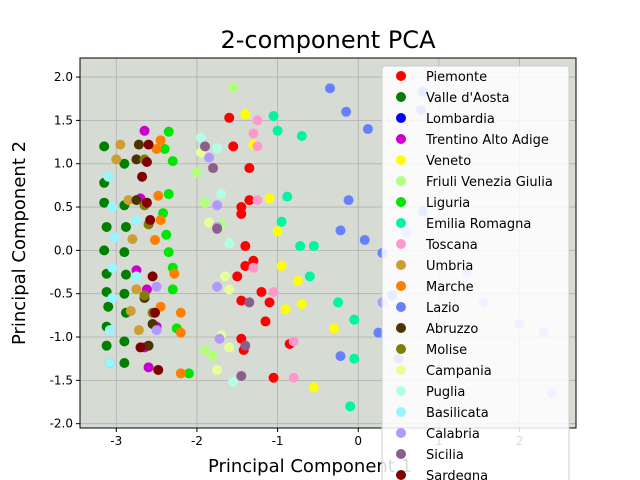  I want to click on y-tick-label: 2.0, so click(63, 77).